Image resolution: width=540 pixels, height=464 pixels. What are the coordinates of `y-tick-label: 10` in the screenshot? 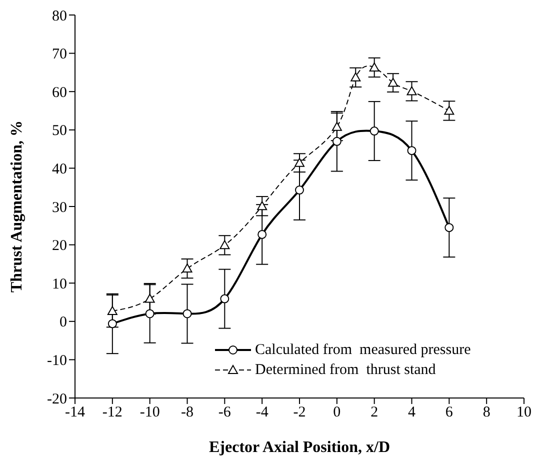 It's located at (59, 284).